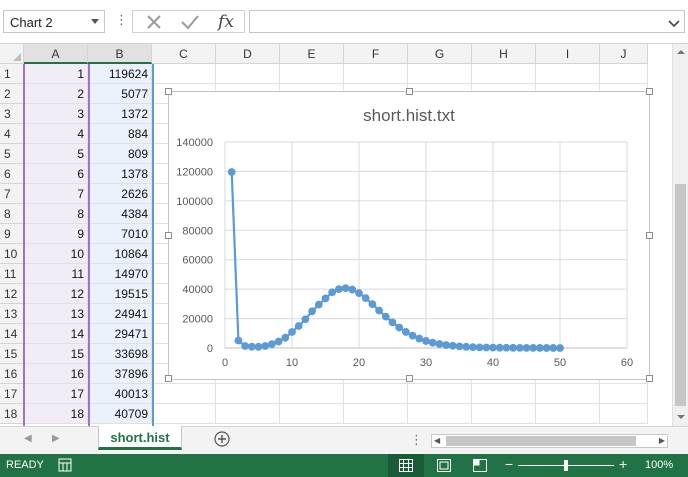  I want to click on cell-a16: 16, so click(56, 374).